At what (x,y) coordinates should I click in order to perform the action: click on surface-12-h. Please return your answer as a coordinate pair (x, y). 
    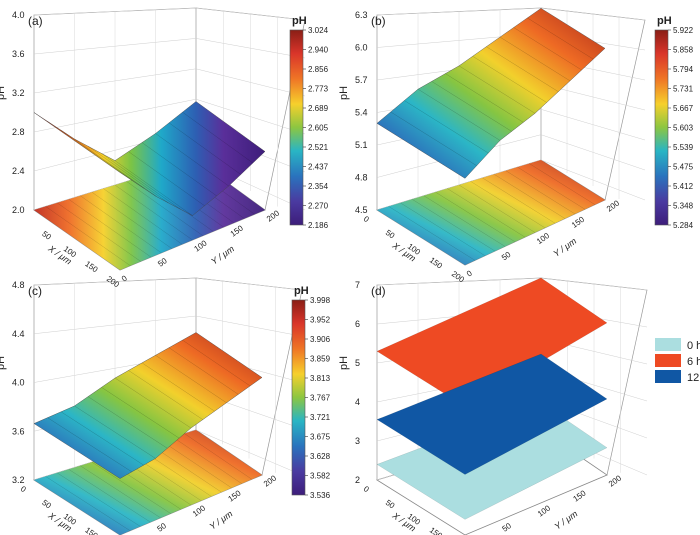
    Looking at the image, I should click on (492, 414).